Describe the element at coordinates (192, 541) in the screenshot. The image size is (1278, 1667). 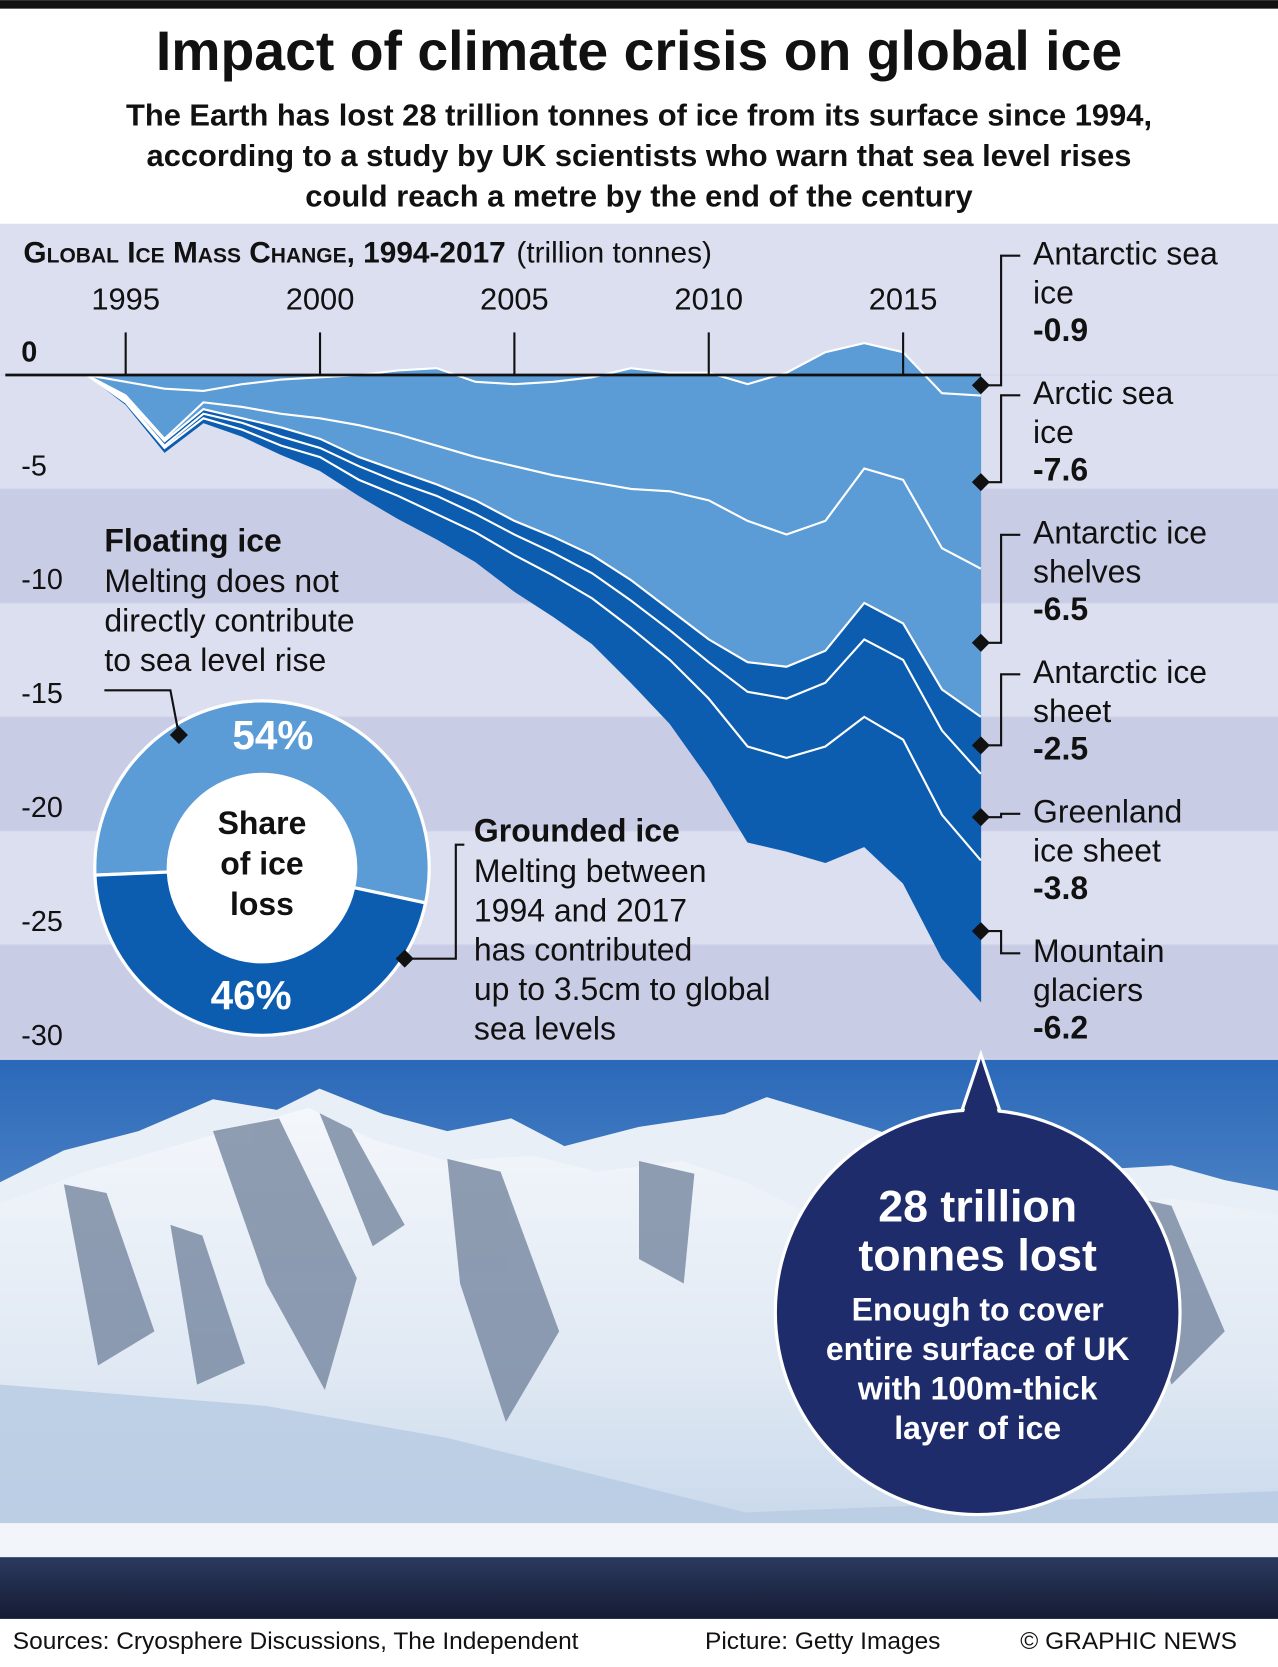
I see `category-heading: Floating ice` at that location.